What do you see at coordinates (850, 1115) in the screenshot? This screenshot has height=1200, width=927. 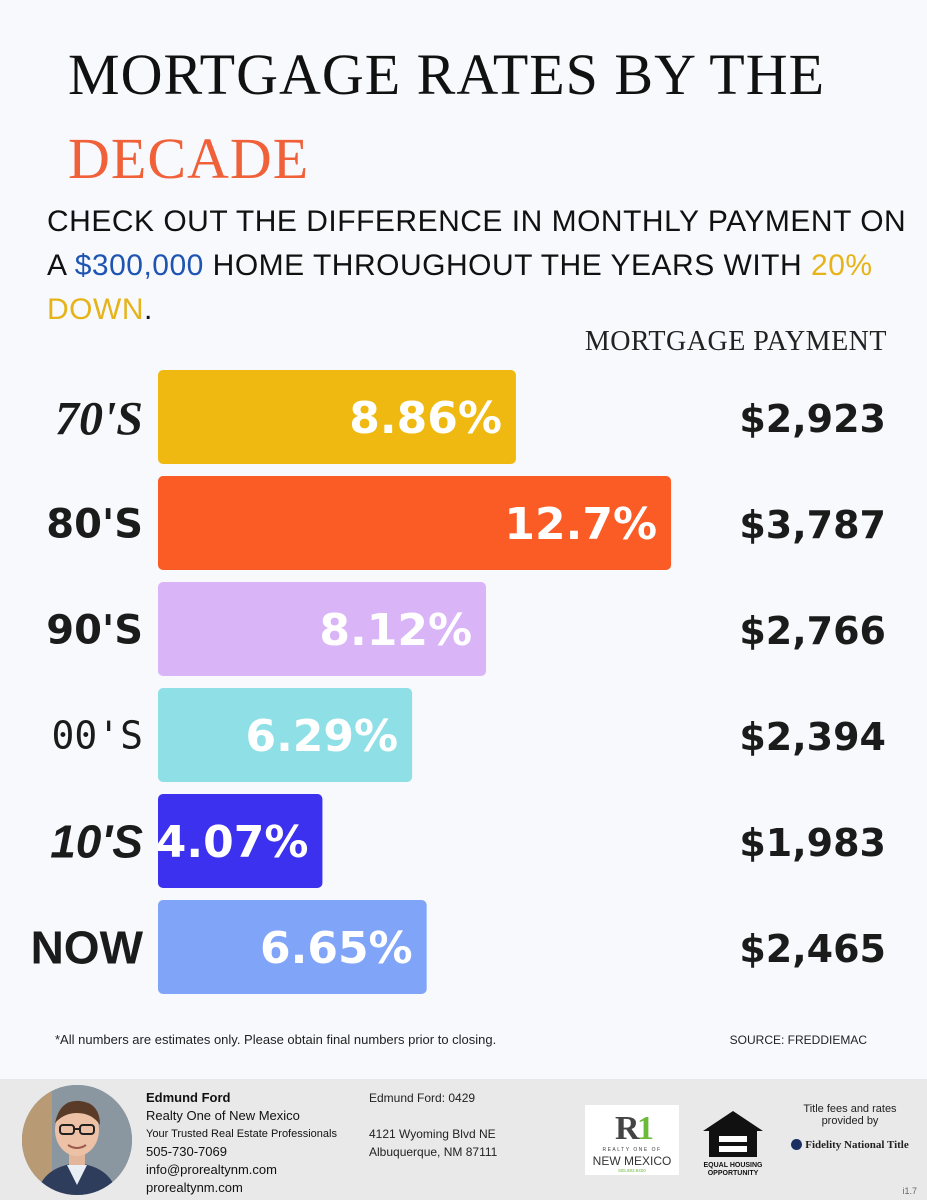 I see `title-fees-note: Title fees and rates provided by` at bounding box center [850, 1115].